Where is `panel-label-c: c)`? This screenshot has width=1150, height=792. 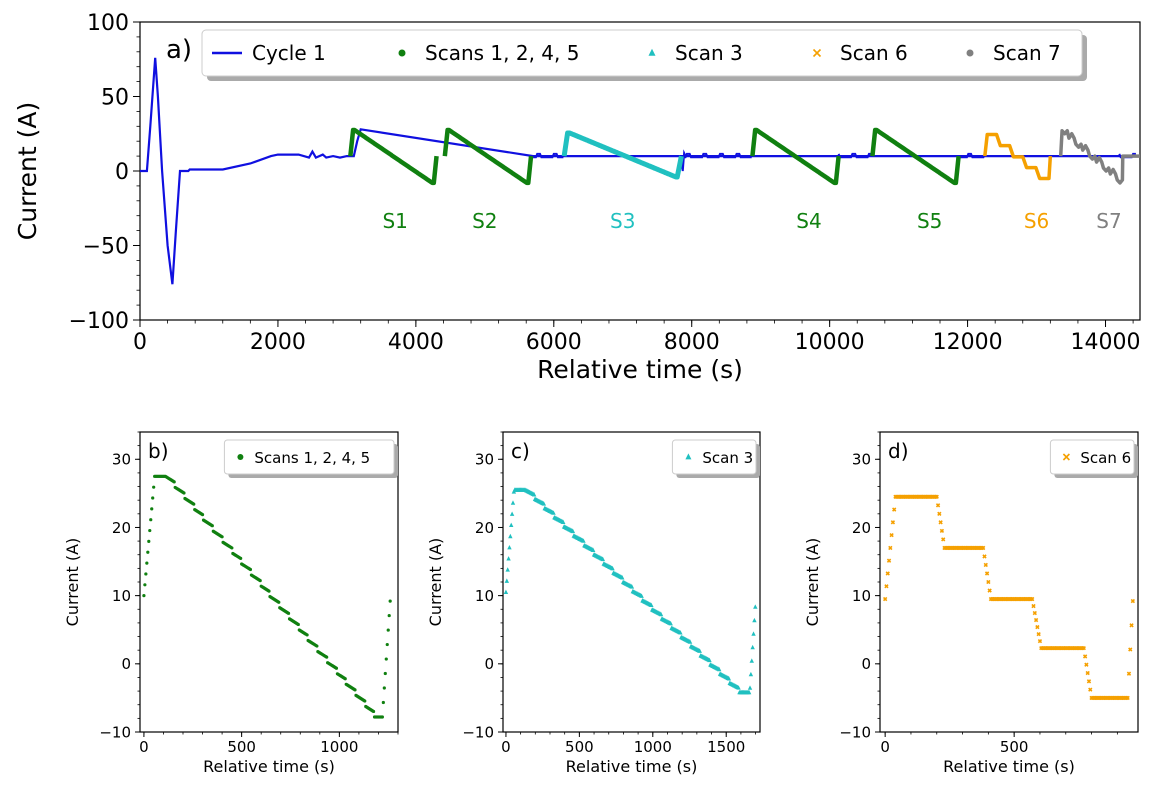 panel-label-c: c) is located at coordinates (520, 451).